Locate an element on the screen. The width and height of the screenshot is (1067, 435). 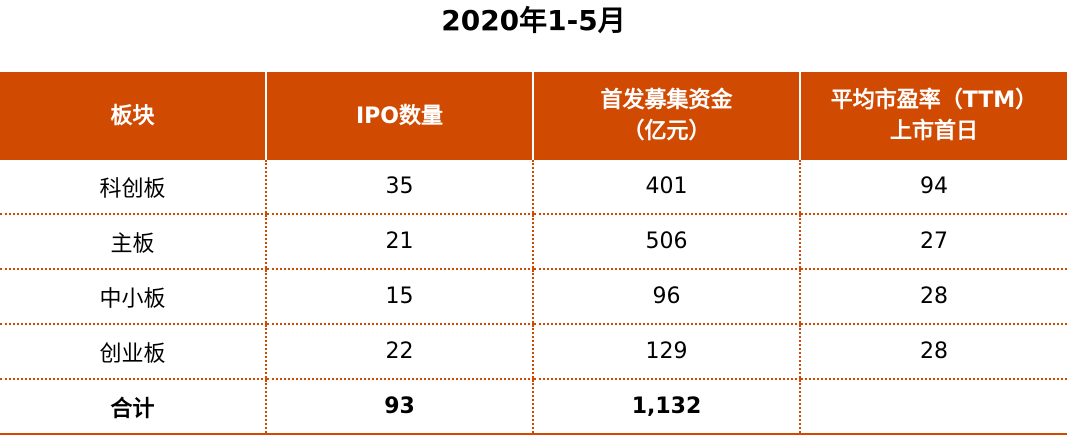
avg-pe-cell: 27 is located at coordinates (933, 242).